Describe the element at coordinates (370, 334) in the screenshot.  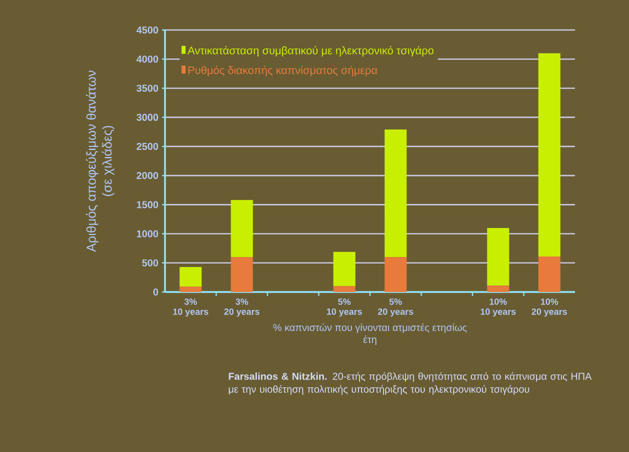
I see `x-axis-title: % καπνιστών που γίνονται ατμιστές ετησίως έτη` at that location.